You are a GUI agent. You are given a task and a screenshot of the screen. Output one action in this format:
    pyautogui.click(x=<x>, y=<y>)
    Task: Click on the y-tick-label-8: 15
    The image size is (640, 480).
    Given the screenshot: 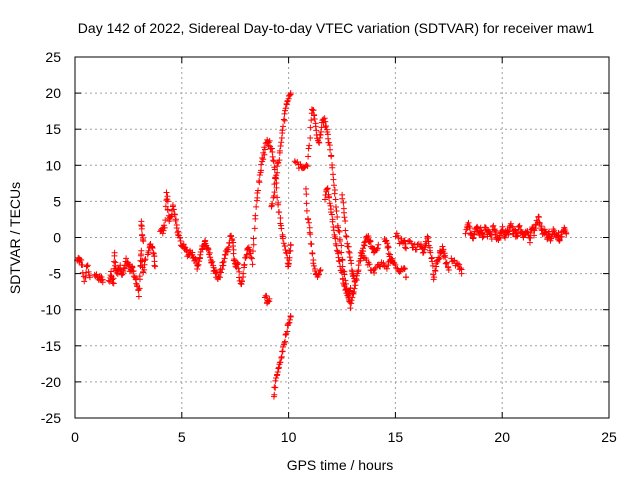 What is the action you would take?
    pyautogui.click(x=53, y=129)
    